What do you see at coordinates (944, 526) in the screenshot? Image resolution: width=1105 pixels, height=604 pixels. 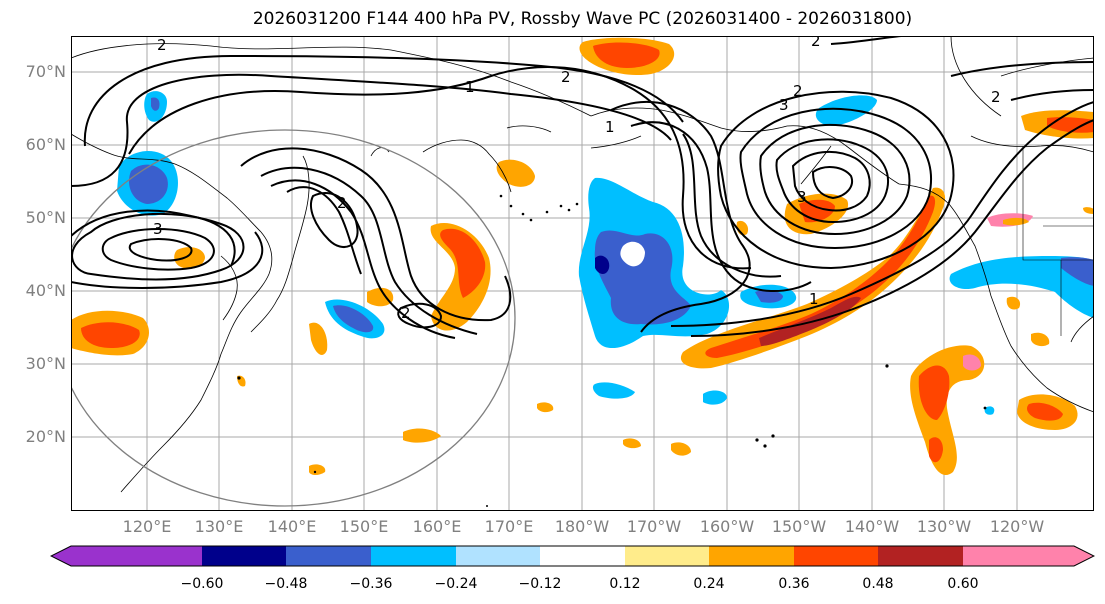 I see `lon-label: 130°W` at bounding box center [944, 526].